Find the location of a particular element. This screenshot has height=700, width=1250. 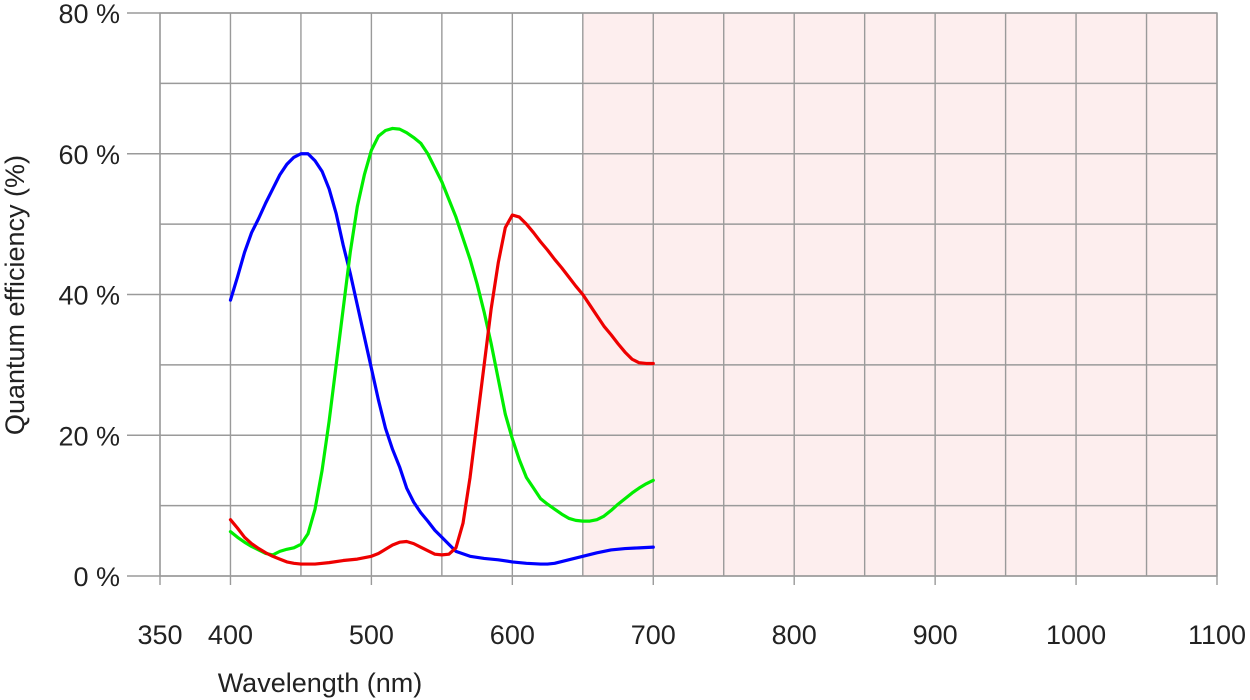

x-tick-label: 1100 is located at coordinates (1217, 635).